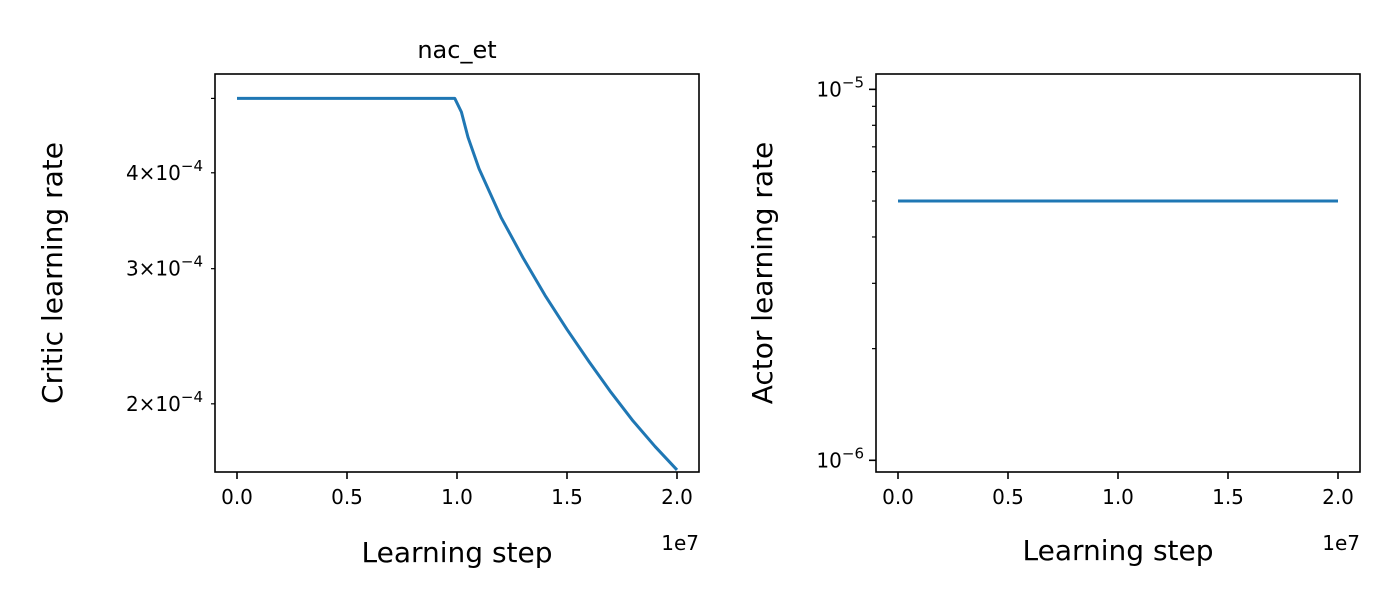 Image resolution: width=1400 pixels, height=600 pixels. What do you see at coordinates (762, 273) in the screenshot?
I see `actor-y-axis-label: Actor learning rate` at bounding box center [762, 273].